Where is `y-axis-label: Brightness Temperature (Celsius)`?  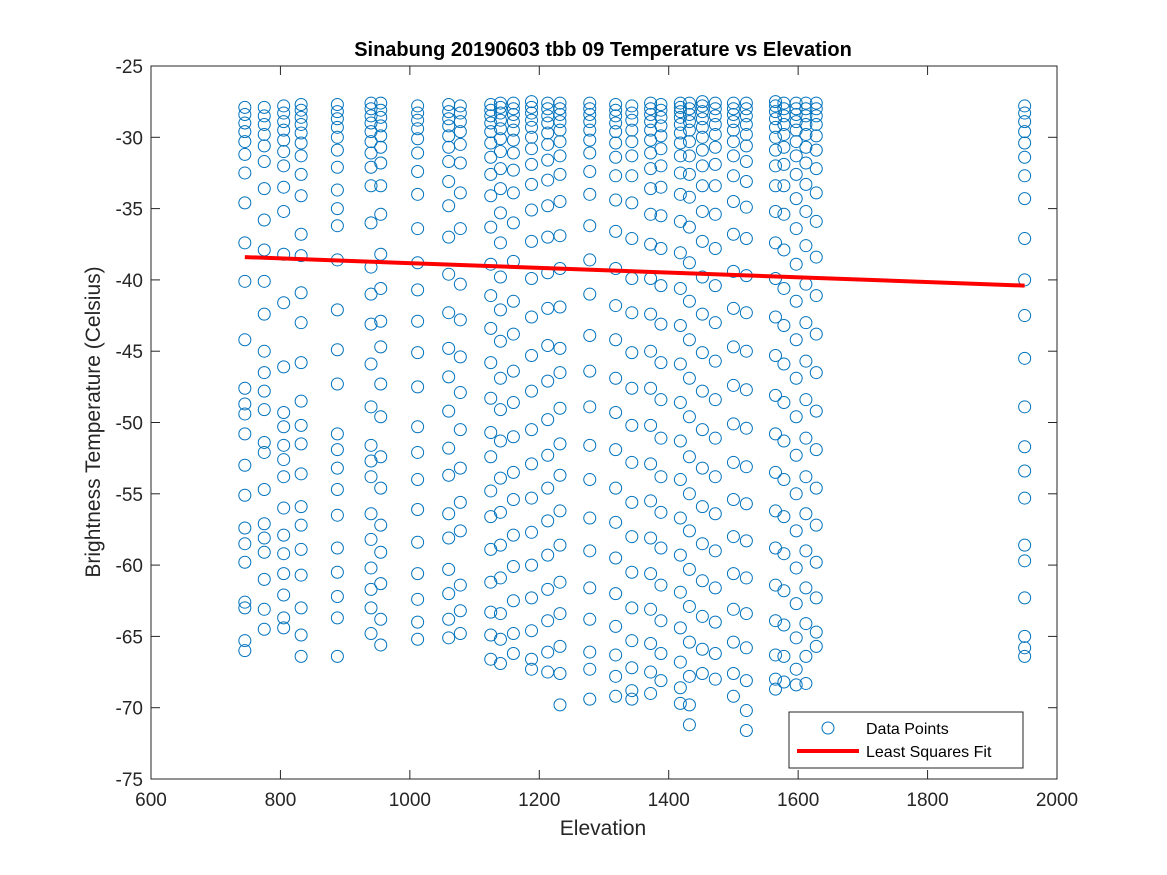
y-axis-label: Brightness Temperature (Celsius) is located at coordinates (93, 421).